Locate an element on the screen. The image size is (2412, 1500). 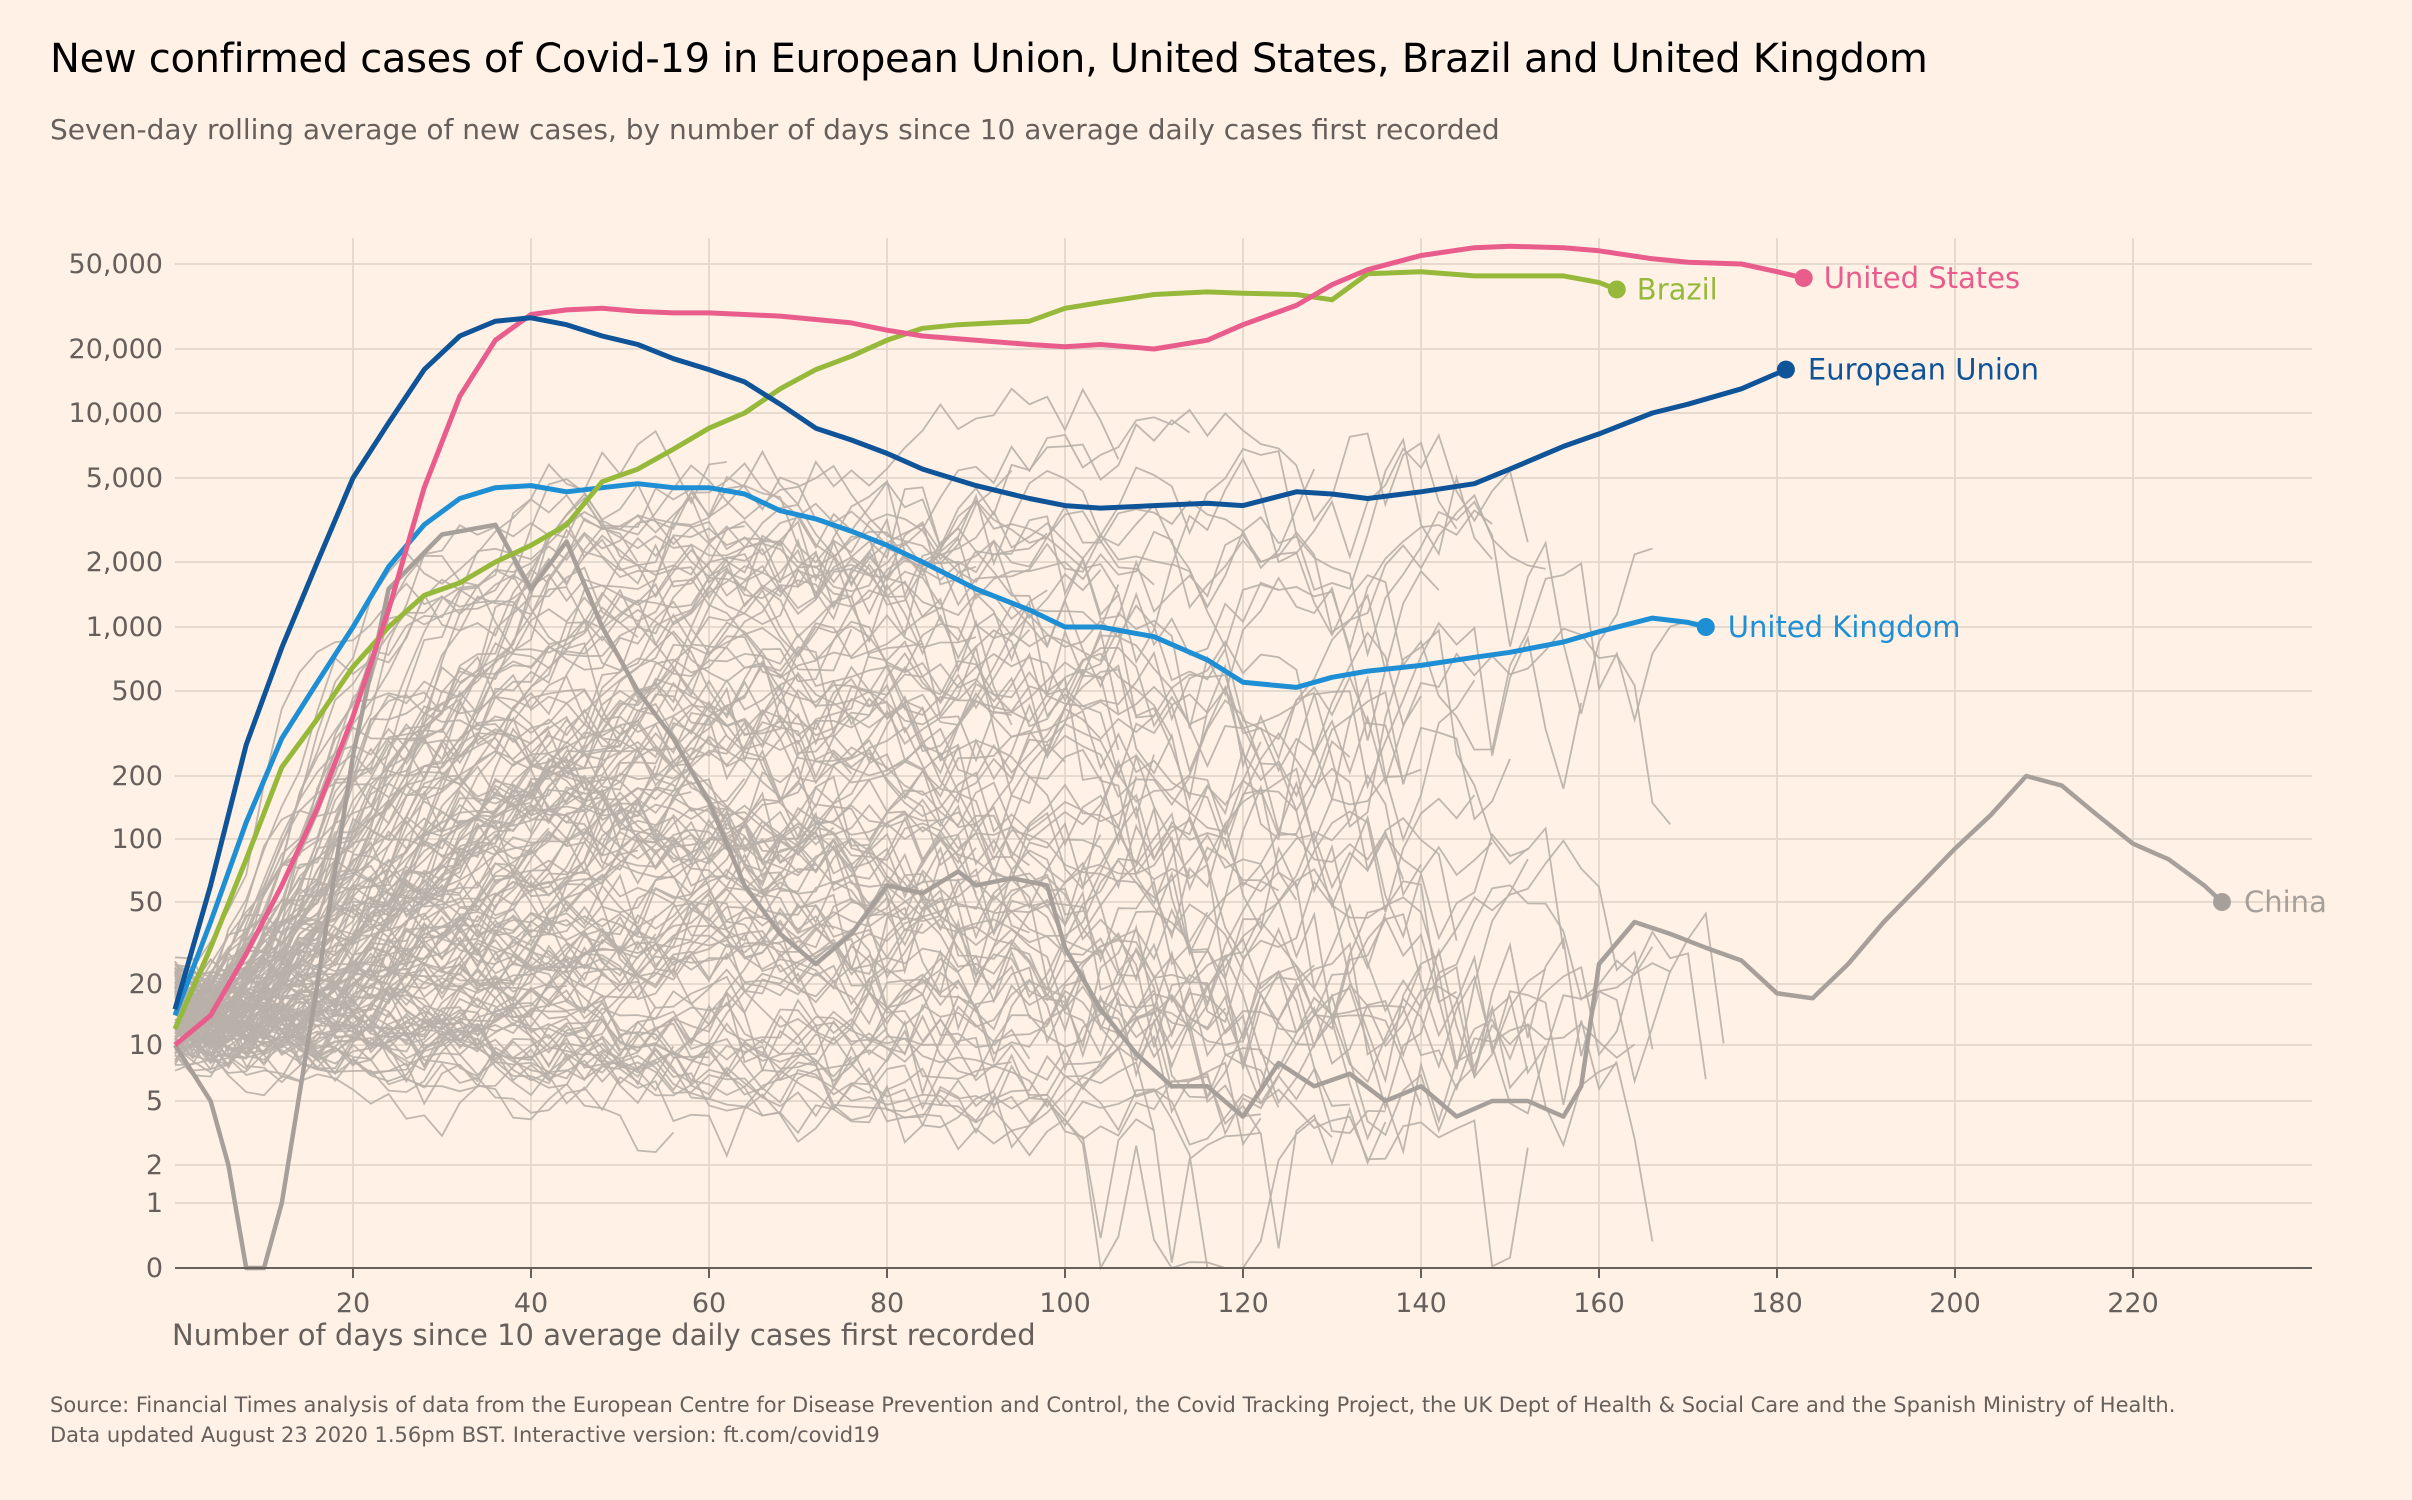
y-tick-label: 20,000 is located at coordinates (116, 349).